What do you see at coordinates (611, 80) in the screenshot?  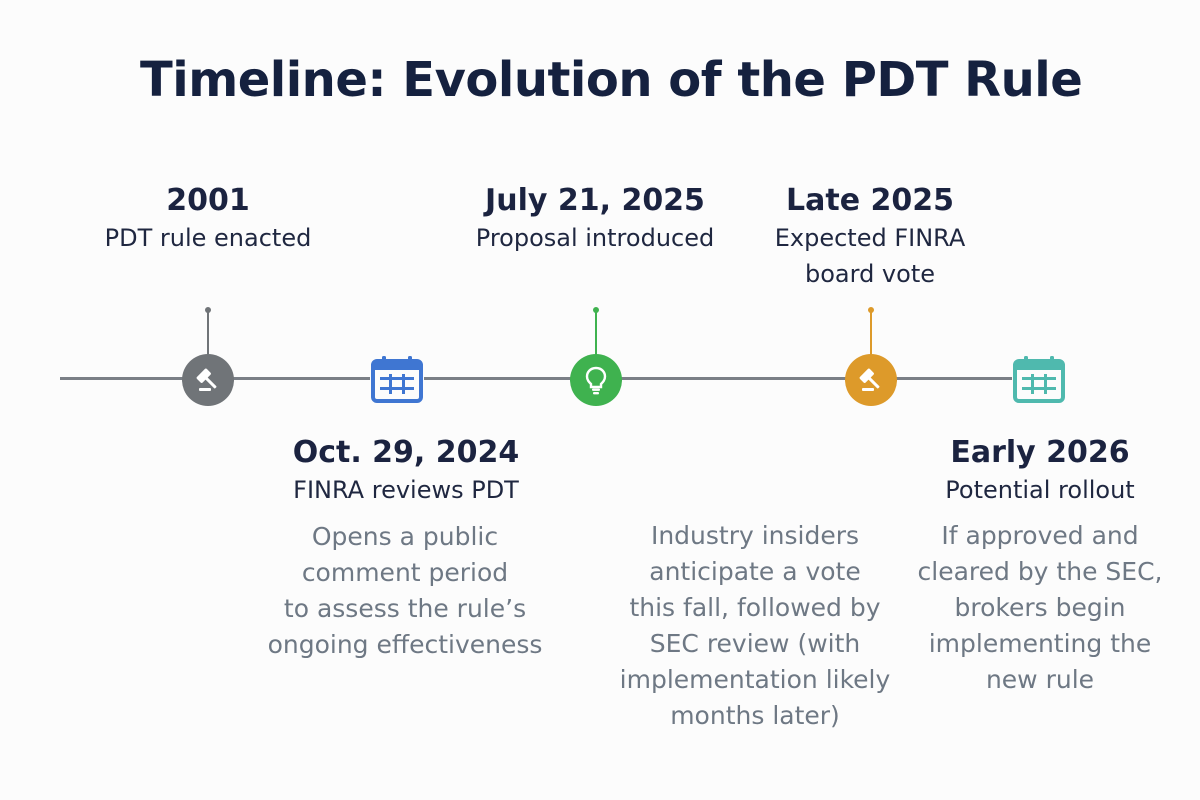 I see `page-title: Timeline: Evolution of the PDT Rule` at bounding box center [611, 80].